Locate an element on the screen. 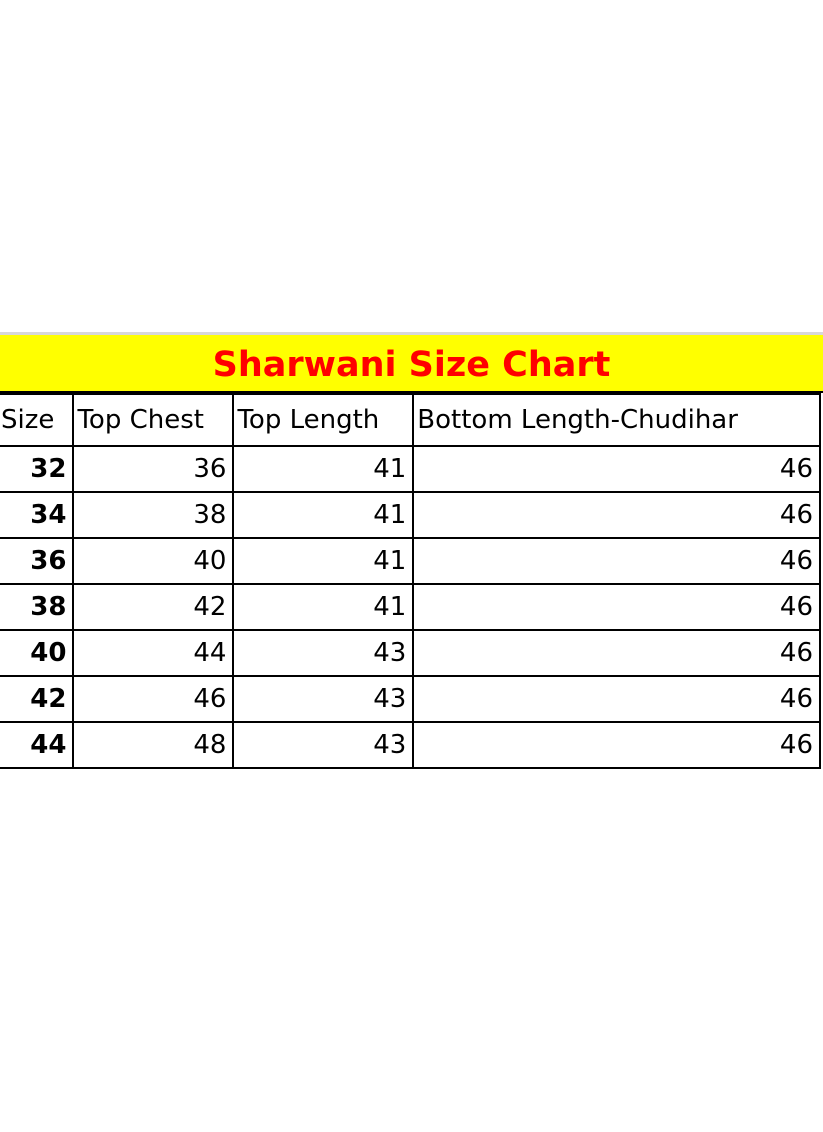 The image size is (823, 1132). header-top-chest: Top Chest is located at coordinates (153, 420).